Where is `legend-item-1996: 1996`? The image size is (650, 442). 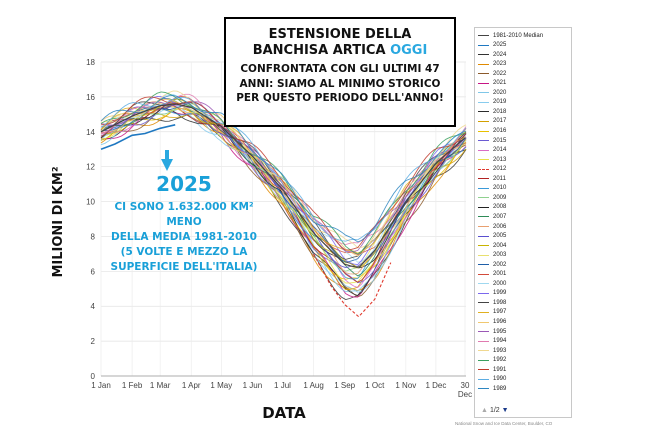 legend-item-1996: 1996 is located at coordinates (492, 322).